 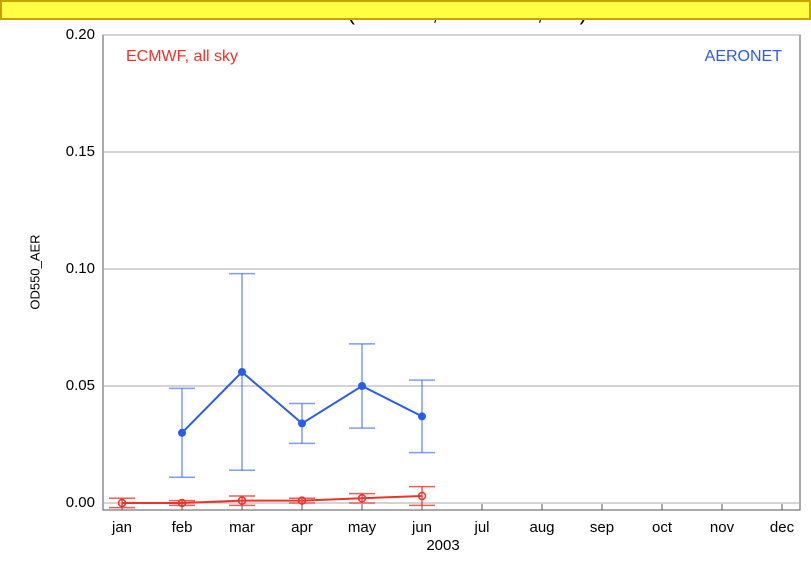 I want to click on banner, so click(x=405, y=10).